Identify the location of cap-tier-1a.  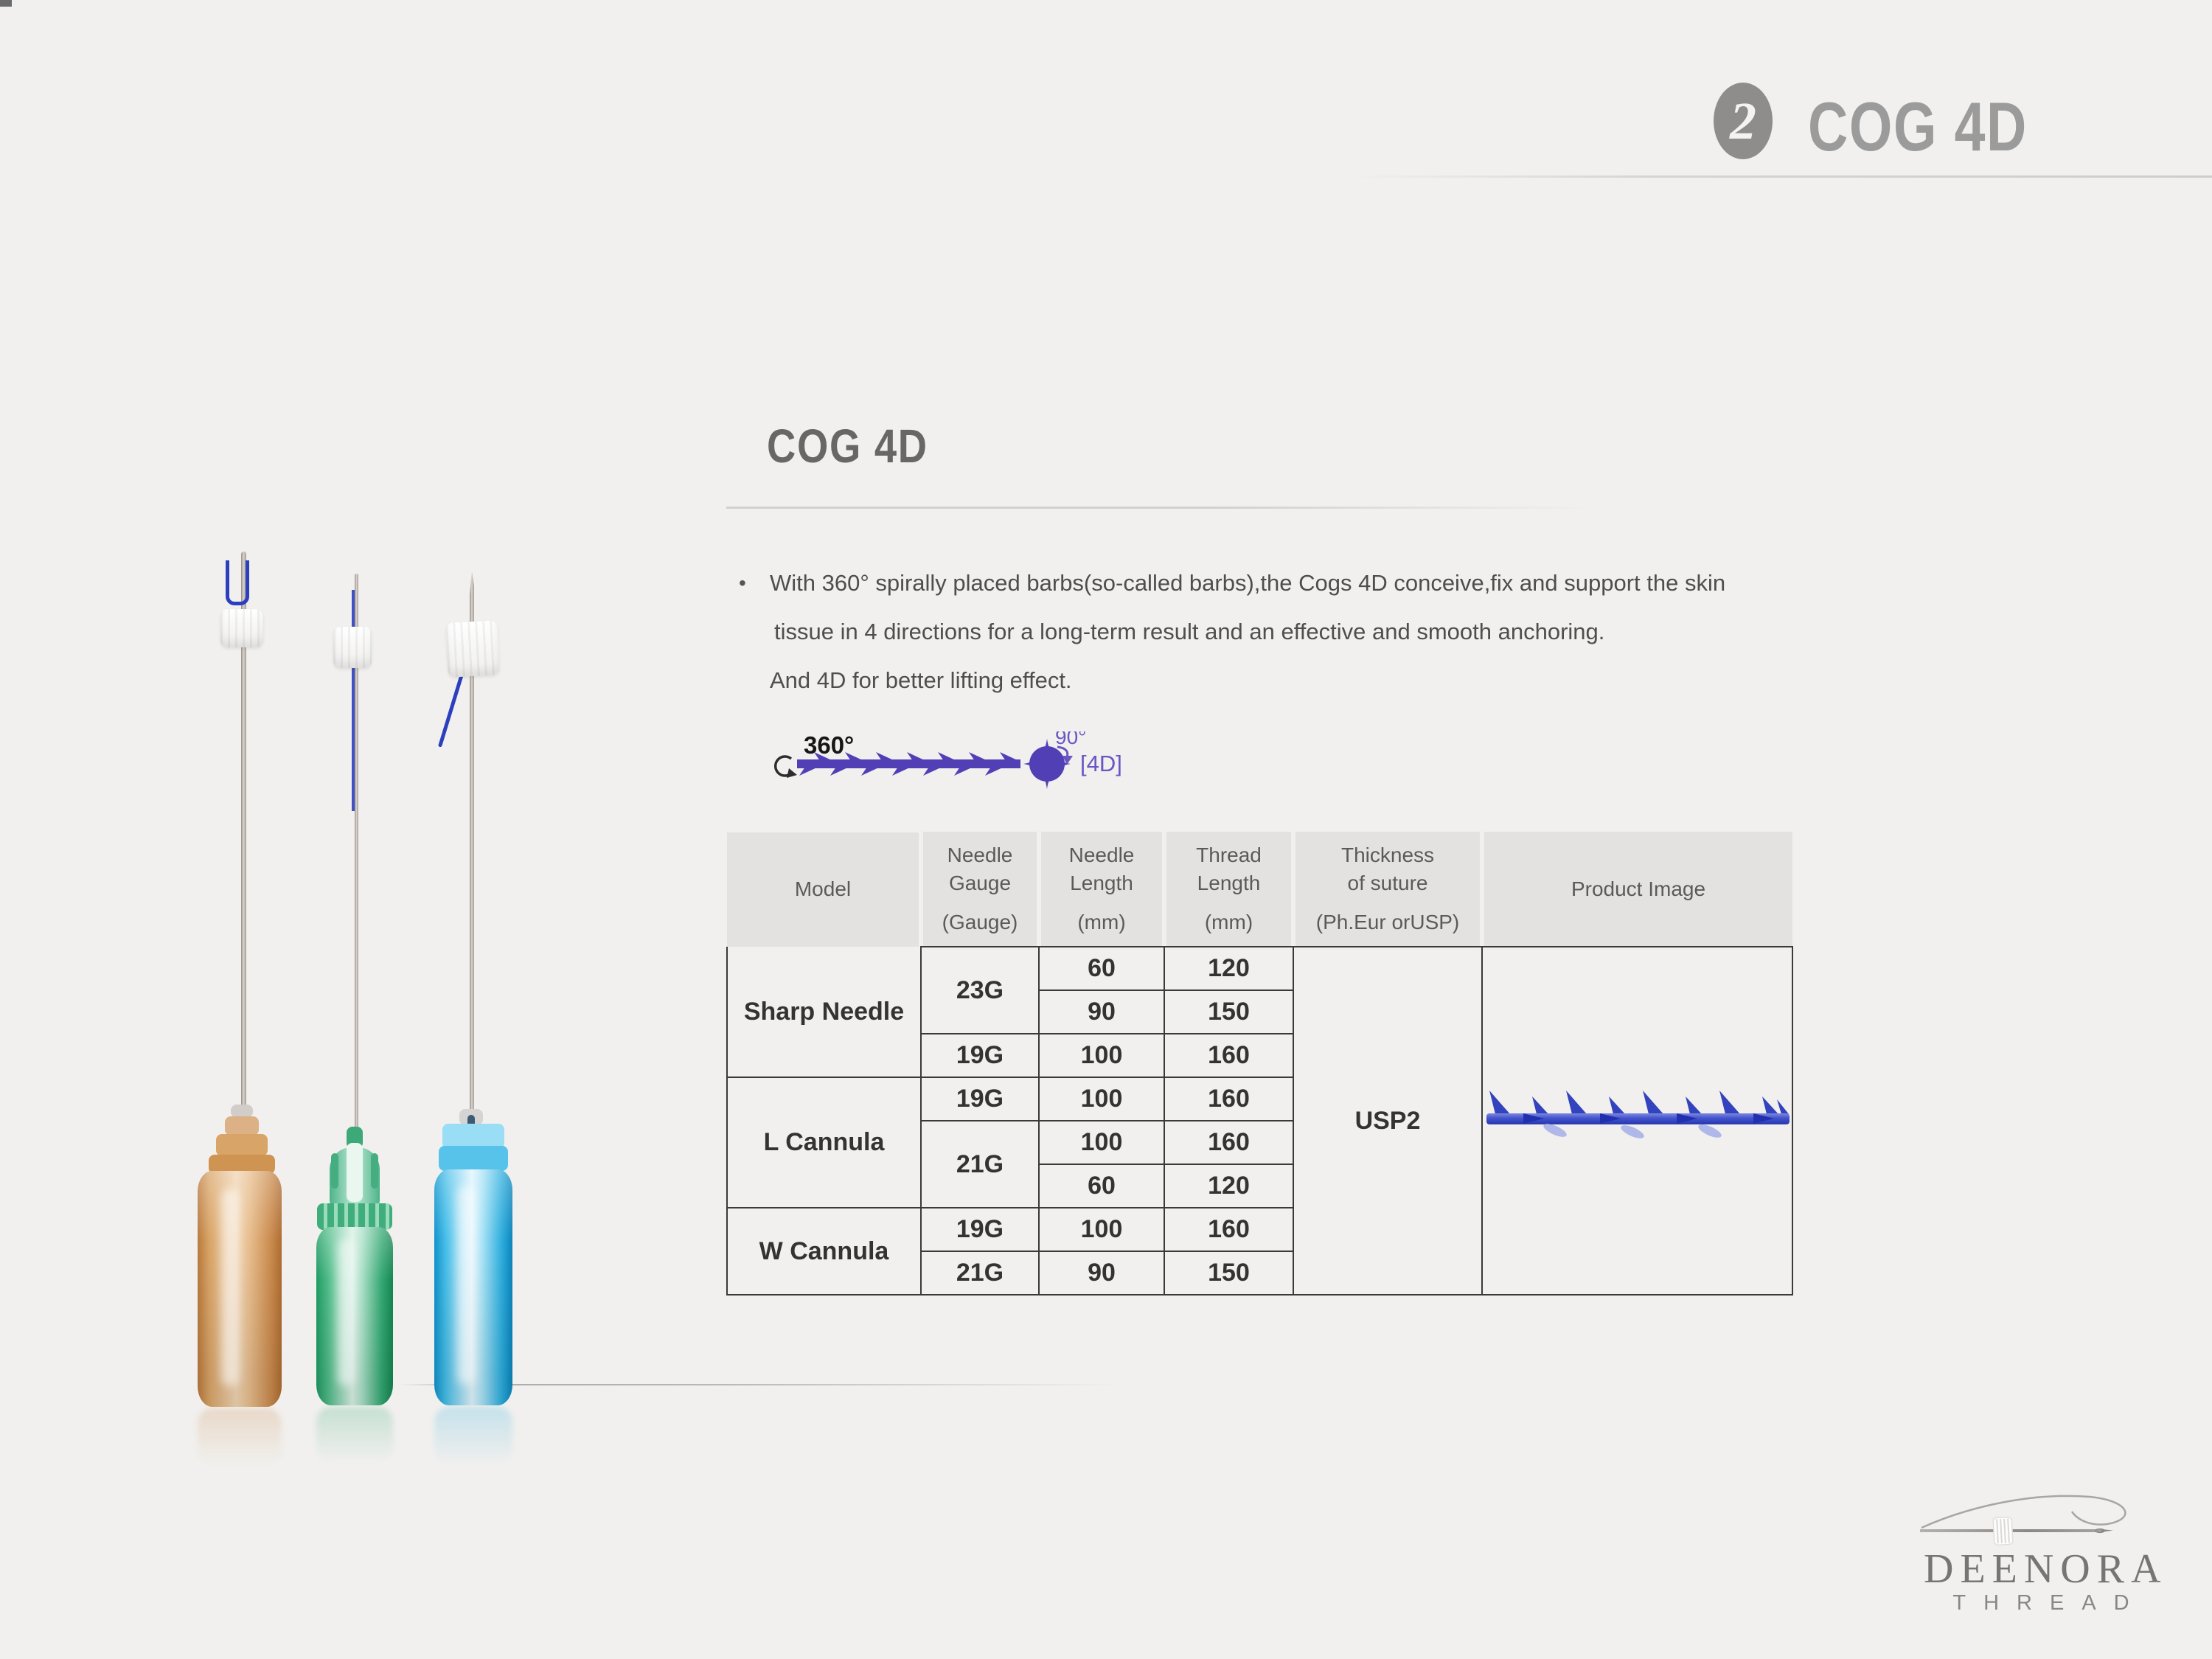
(242, 1125).